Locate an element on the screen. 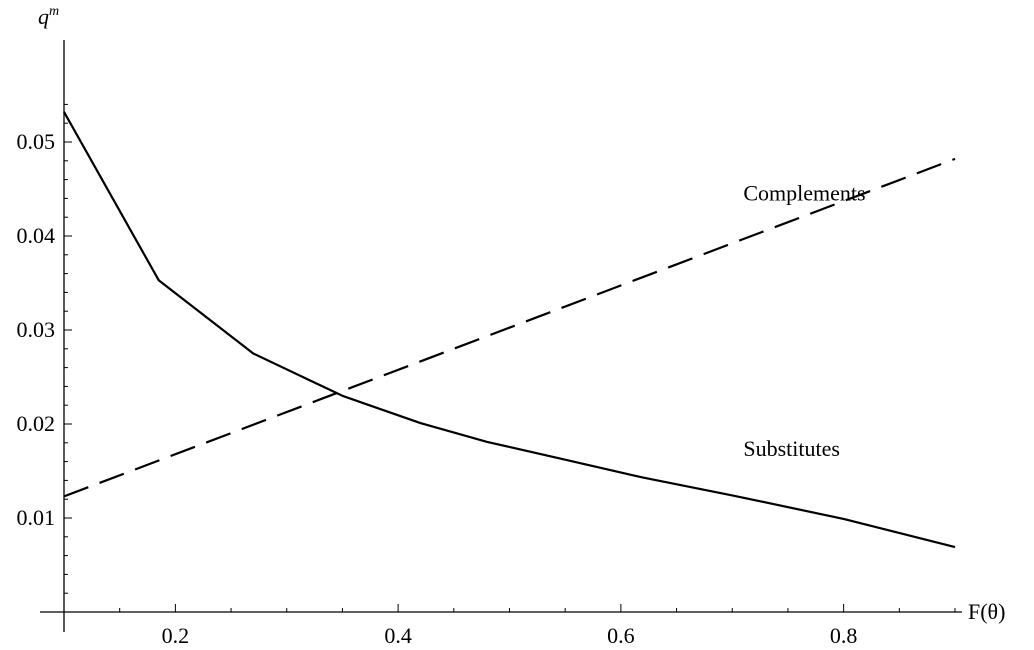  x-tick-label: 0.6 is located at coordinates (621, 635).